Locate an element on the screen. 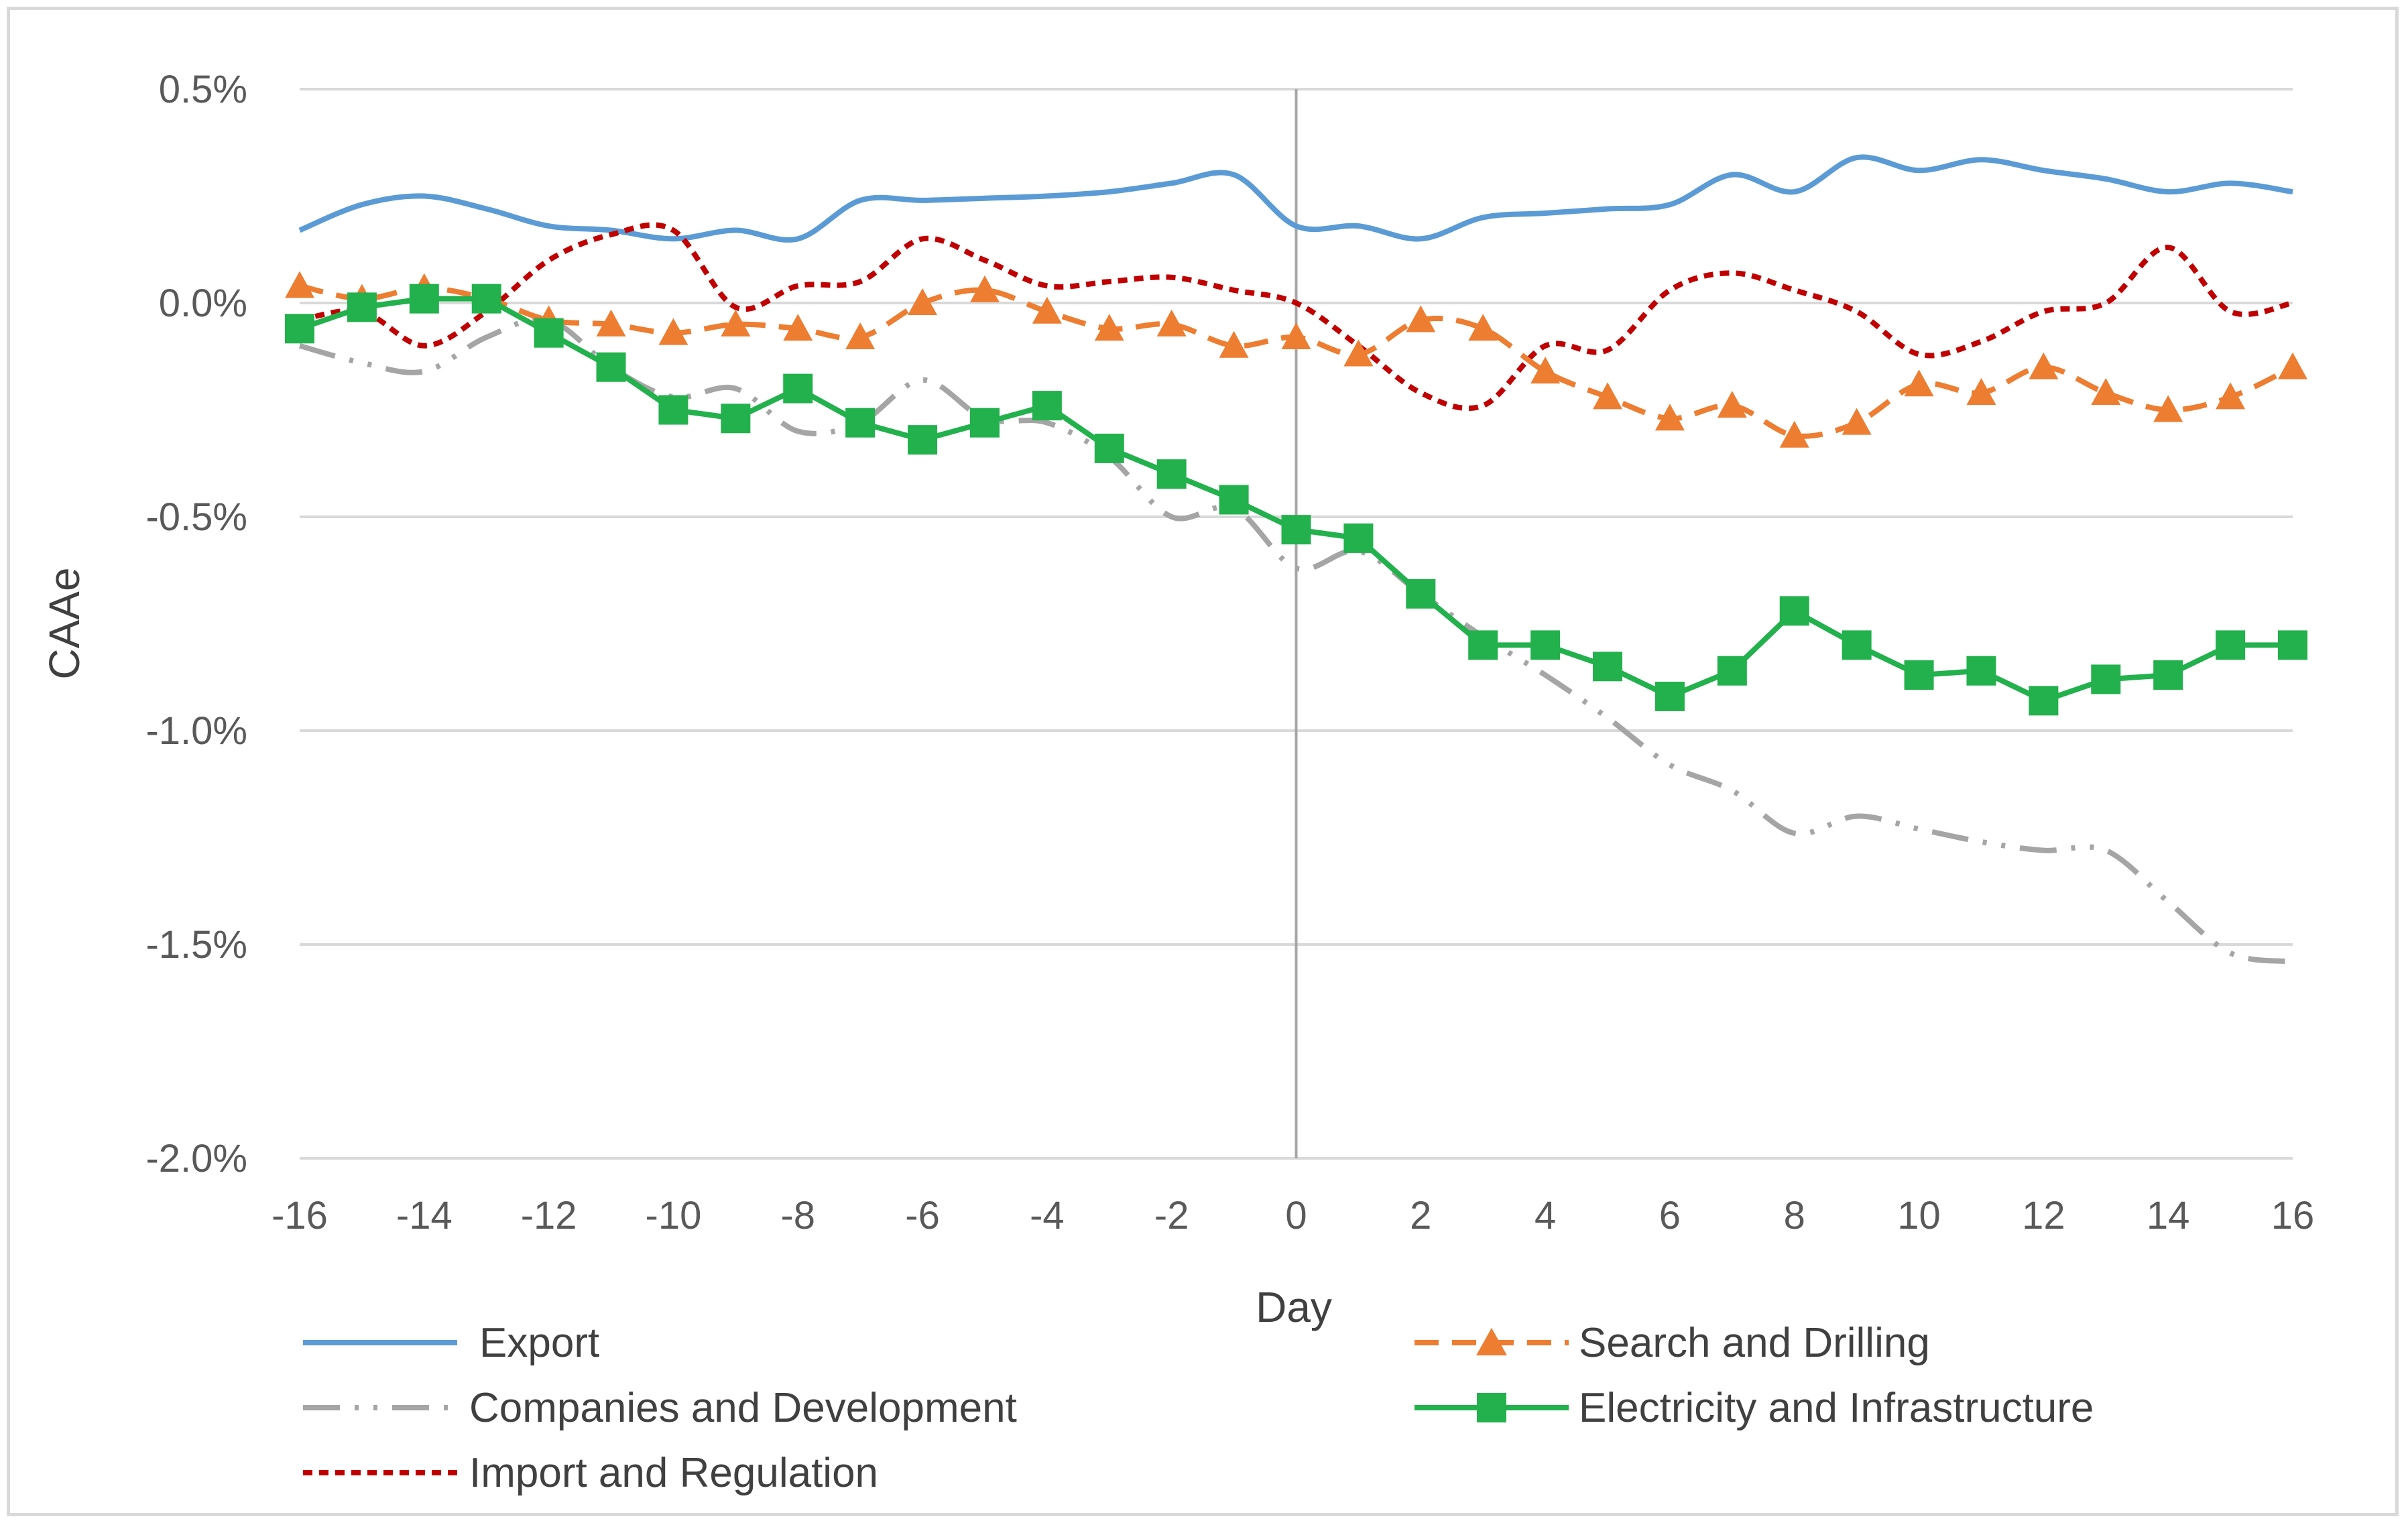 The image size is (2408, 1527). legend-item-electricity-infrastructure: Electricity and Infrastructure is located at coordinates (1754, 1408).